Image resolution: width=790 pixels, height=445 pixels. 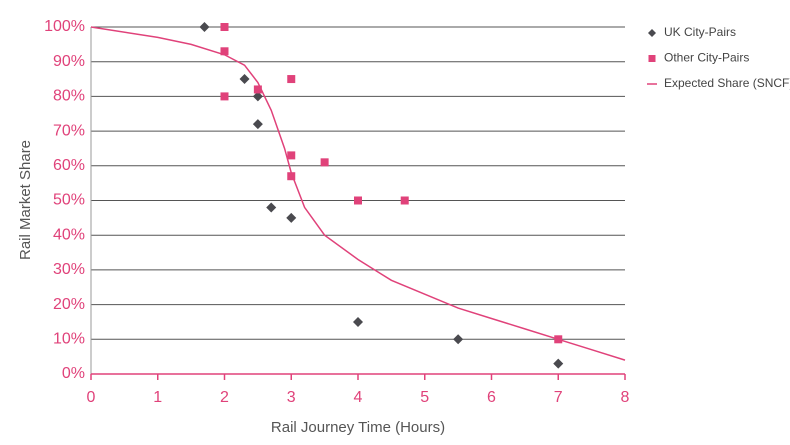 I want to click on y-tick-label: 50%, so click(x=69, y=200).